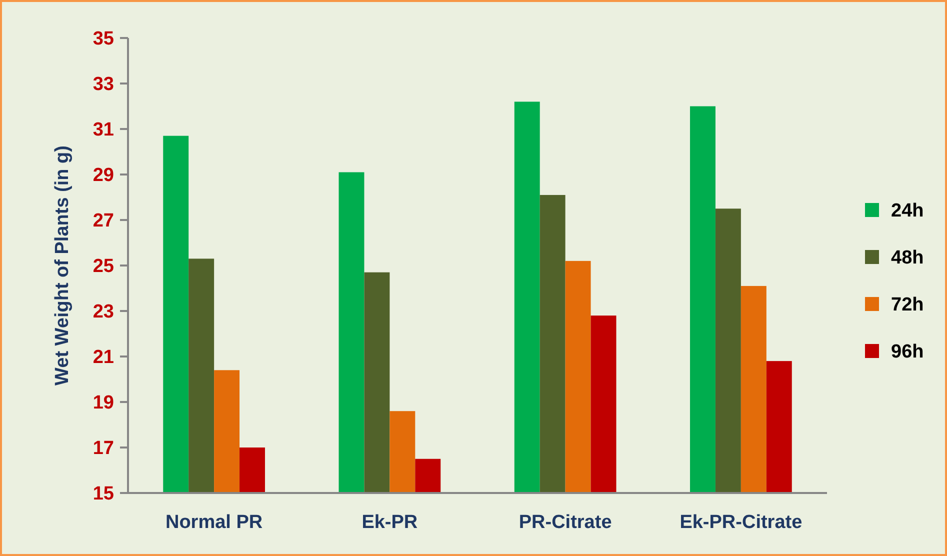 The image size is (947, 556). Describe the element at coordinates (103, 312) in the screenshot. I see `y-tick-label: 23` at that location.